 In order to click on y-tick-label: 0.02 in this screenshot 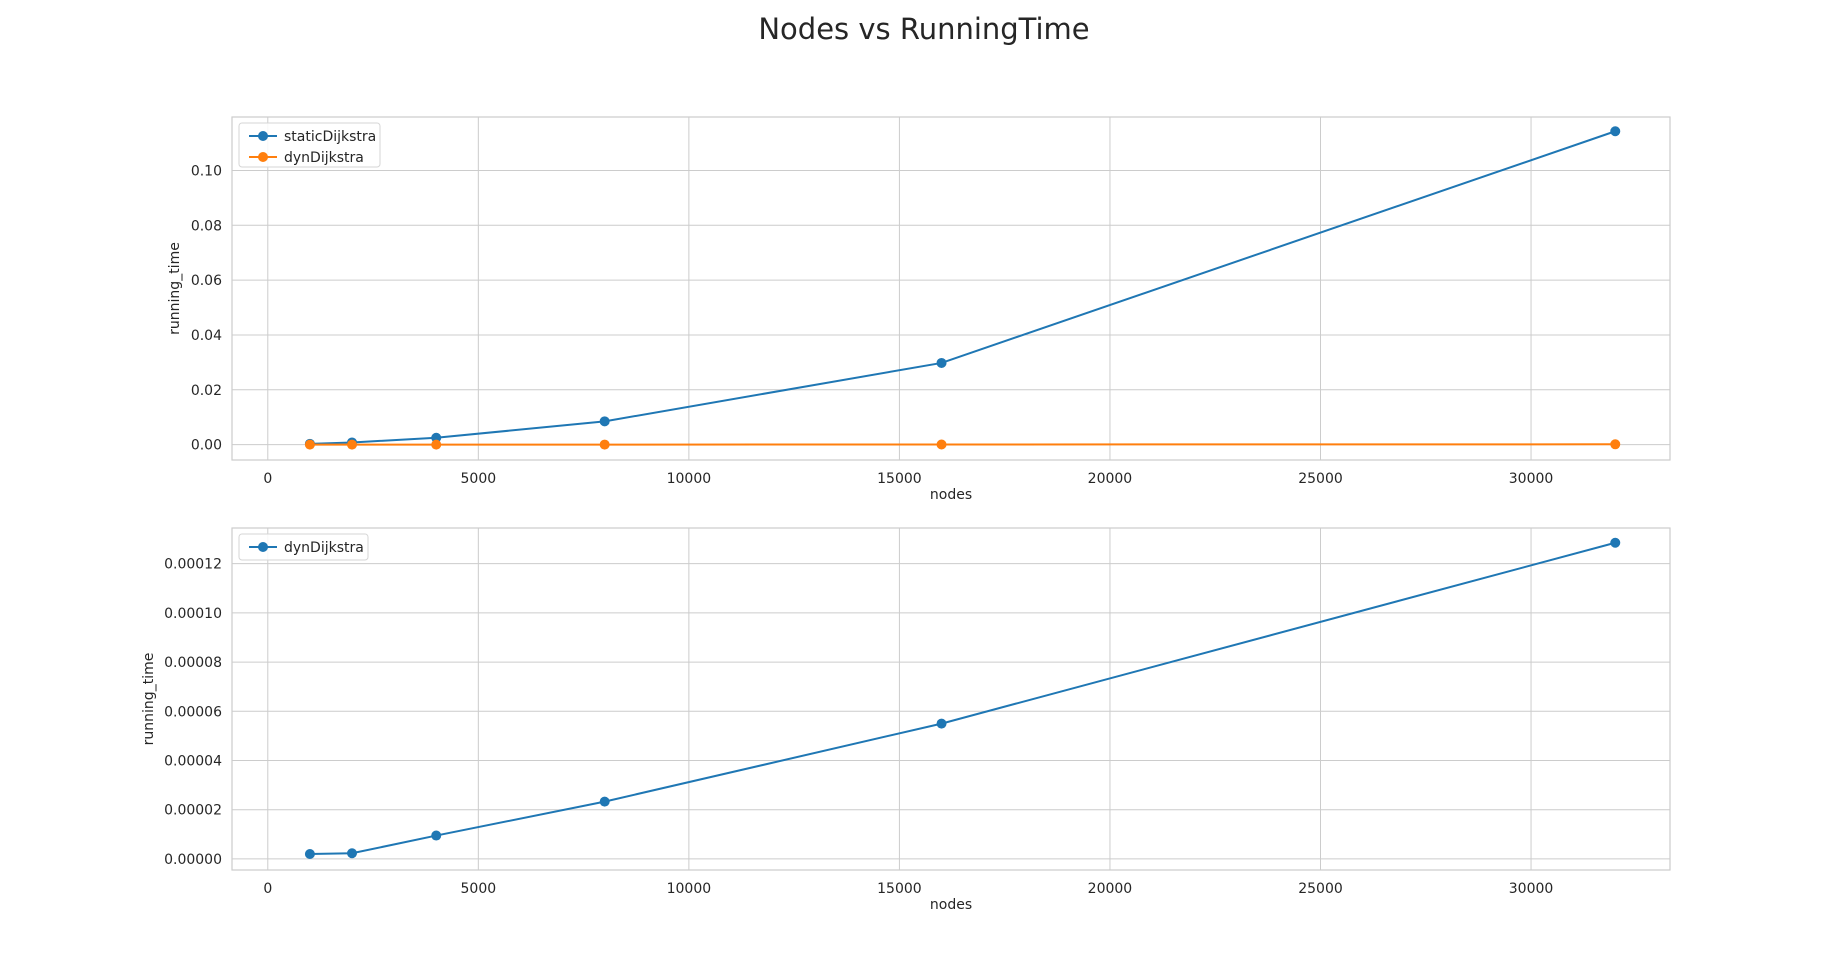, I will do `click(206, 391)`.